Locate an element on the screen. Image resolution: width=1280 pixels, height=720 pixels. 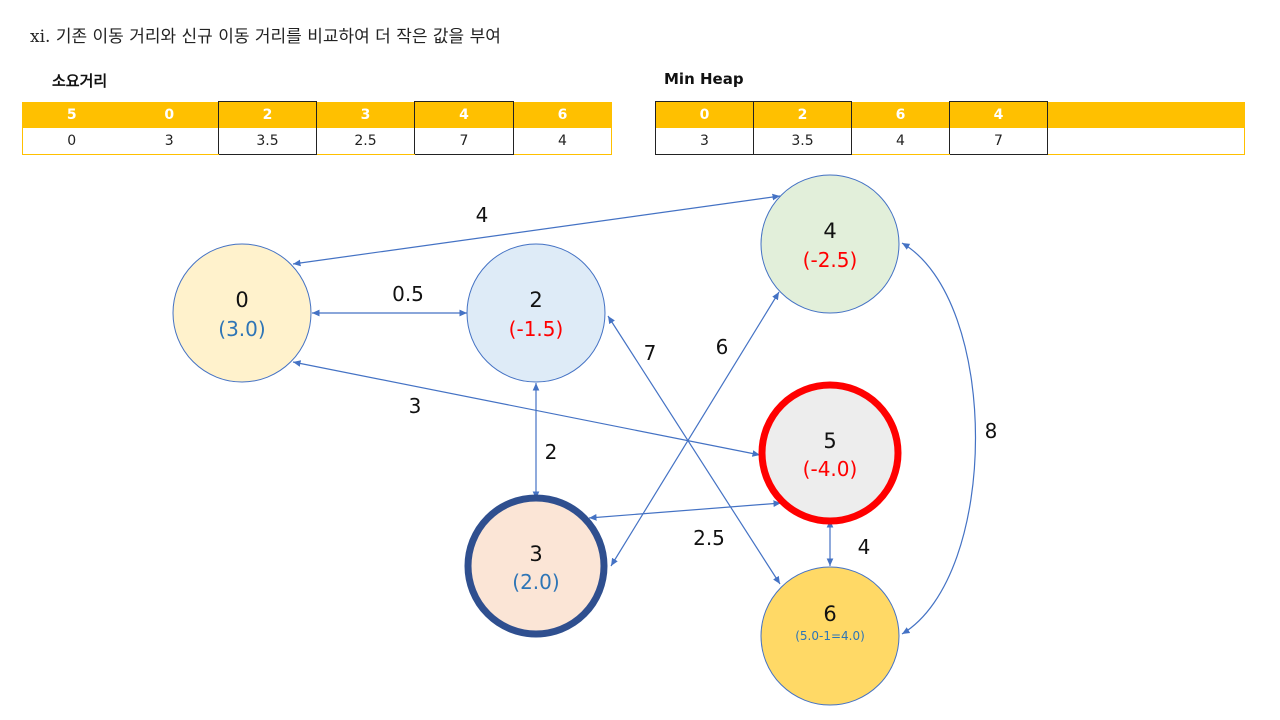
distance-header-cell: 4 is located at coordinates (464, 114).